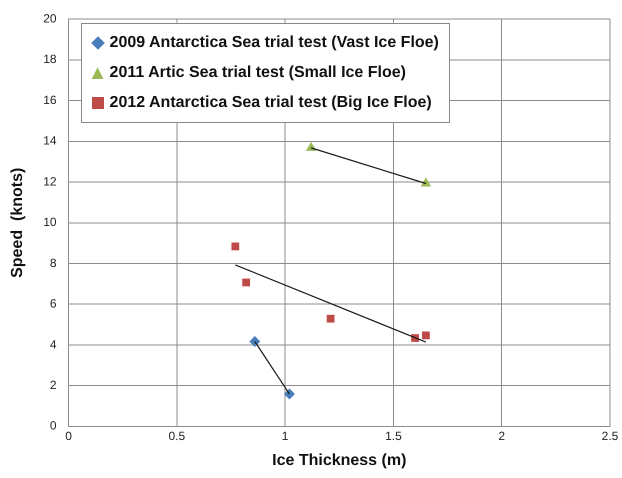 This screenshot has width=622, height=478. What do you see at coordinates (53, 425) in the screenshot?
I see `y-tick-label: 0` at bounding box center [53, 425].